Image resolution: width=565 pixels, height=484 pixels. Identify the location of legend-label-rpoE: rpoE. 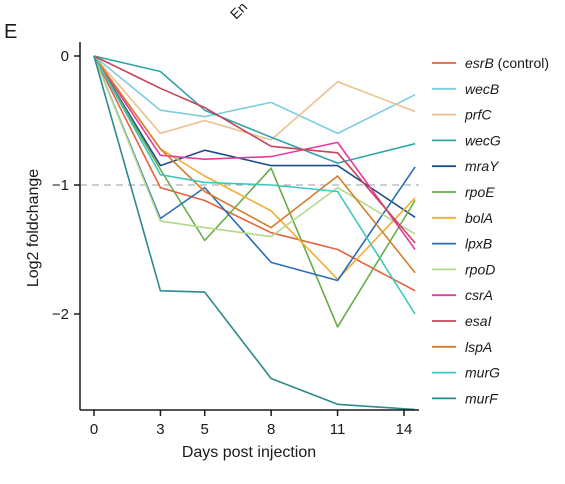
(480, 192).